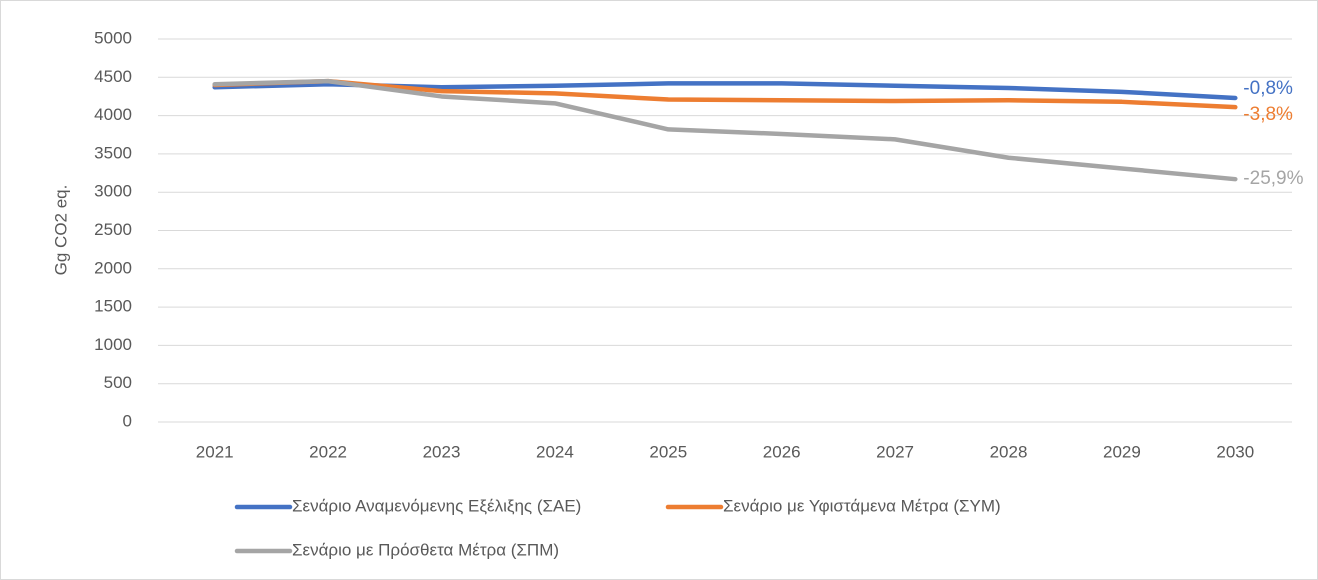 This screenshot has width=1318, height=580. I want to click on x-tick-label: 2025, so click(668, 451).